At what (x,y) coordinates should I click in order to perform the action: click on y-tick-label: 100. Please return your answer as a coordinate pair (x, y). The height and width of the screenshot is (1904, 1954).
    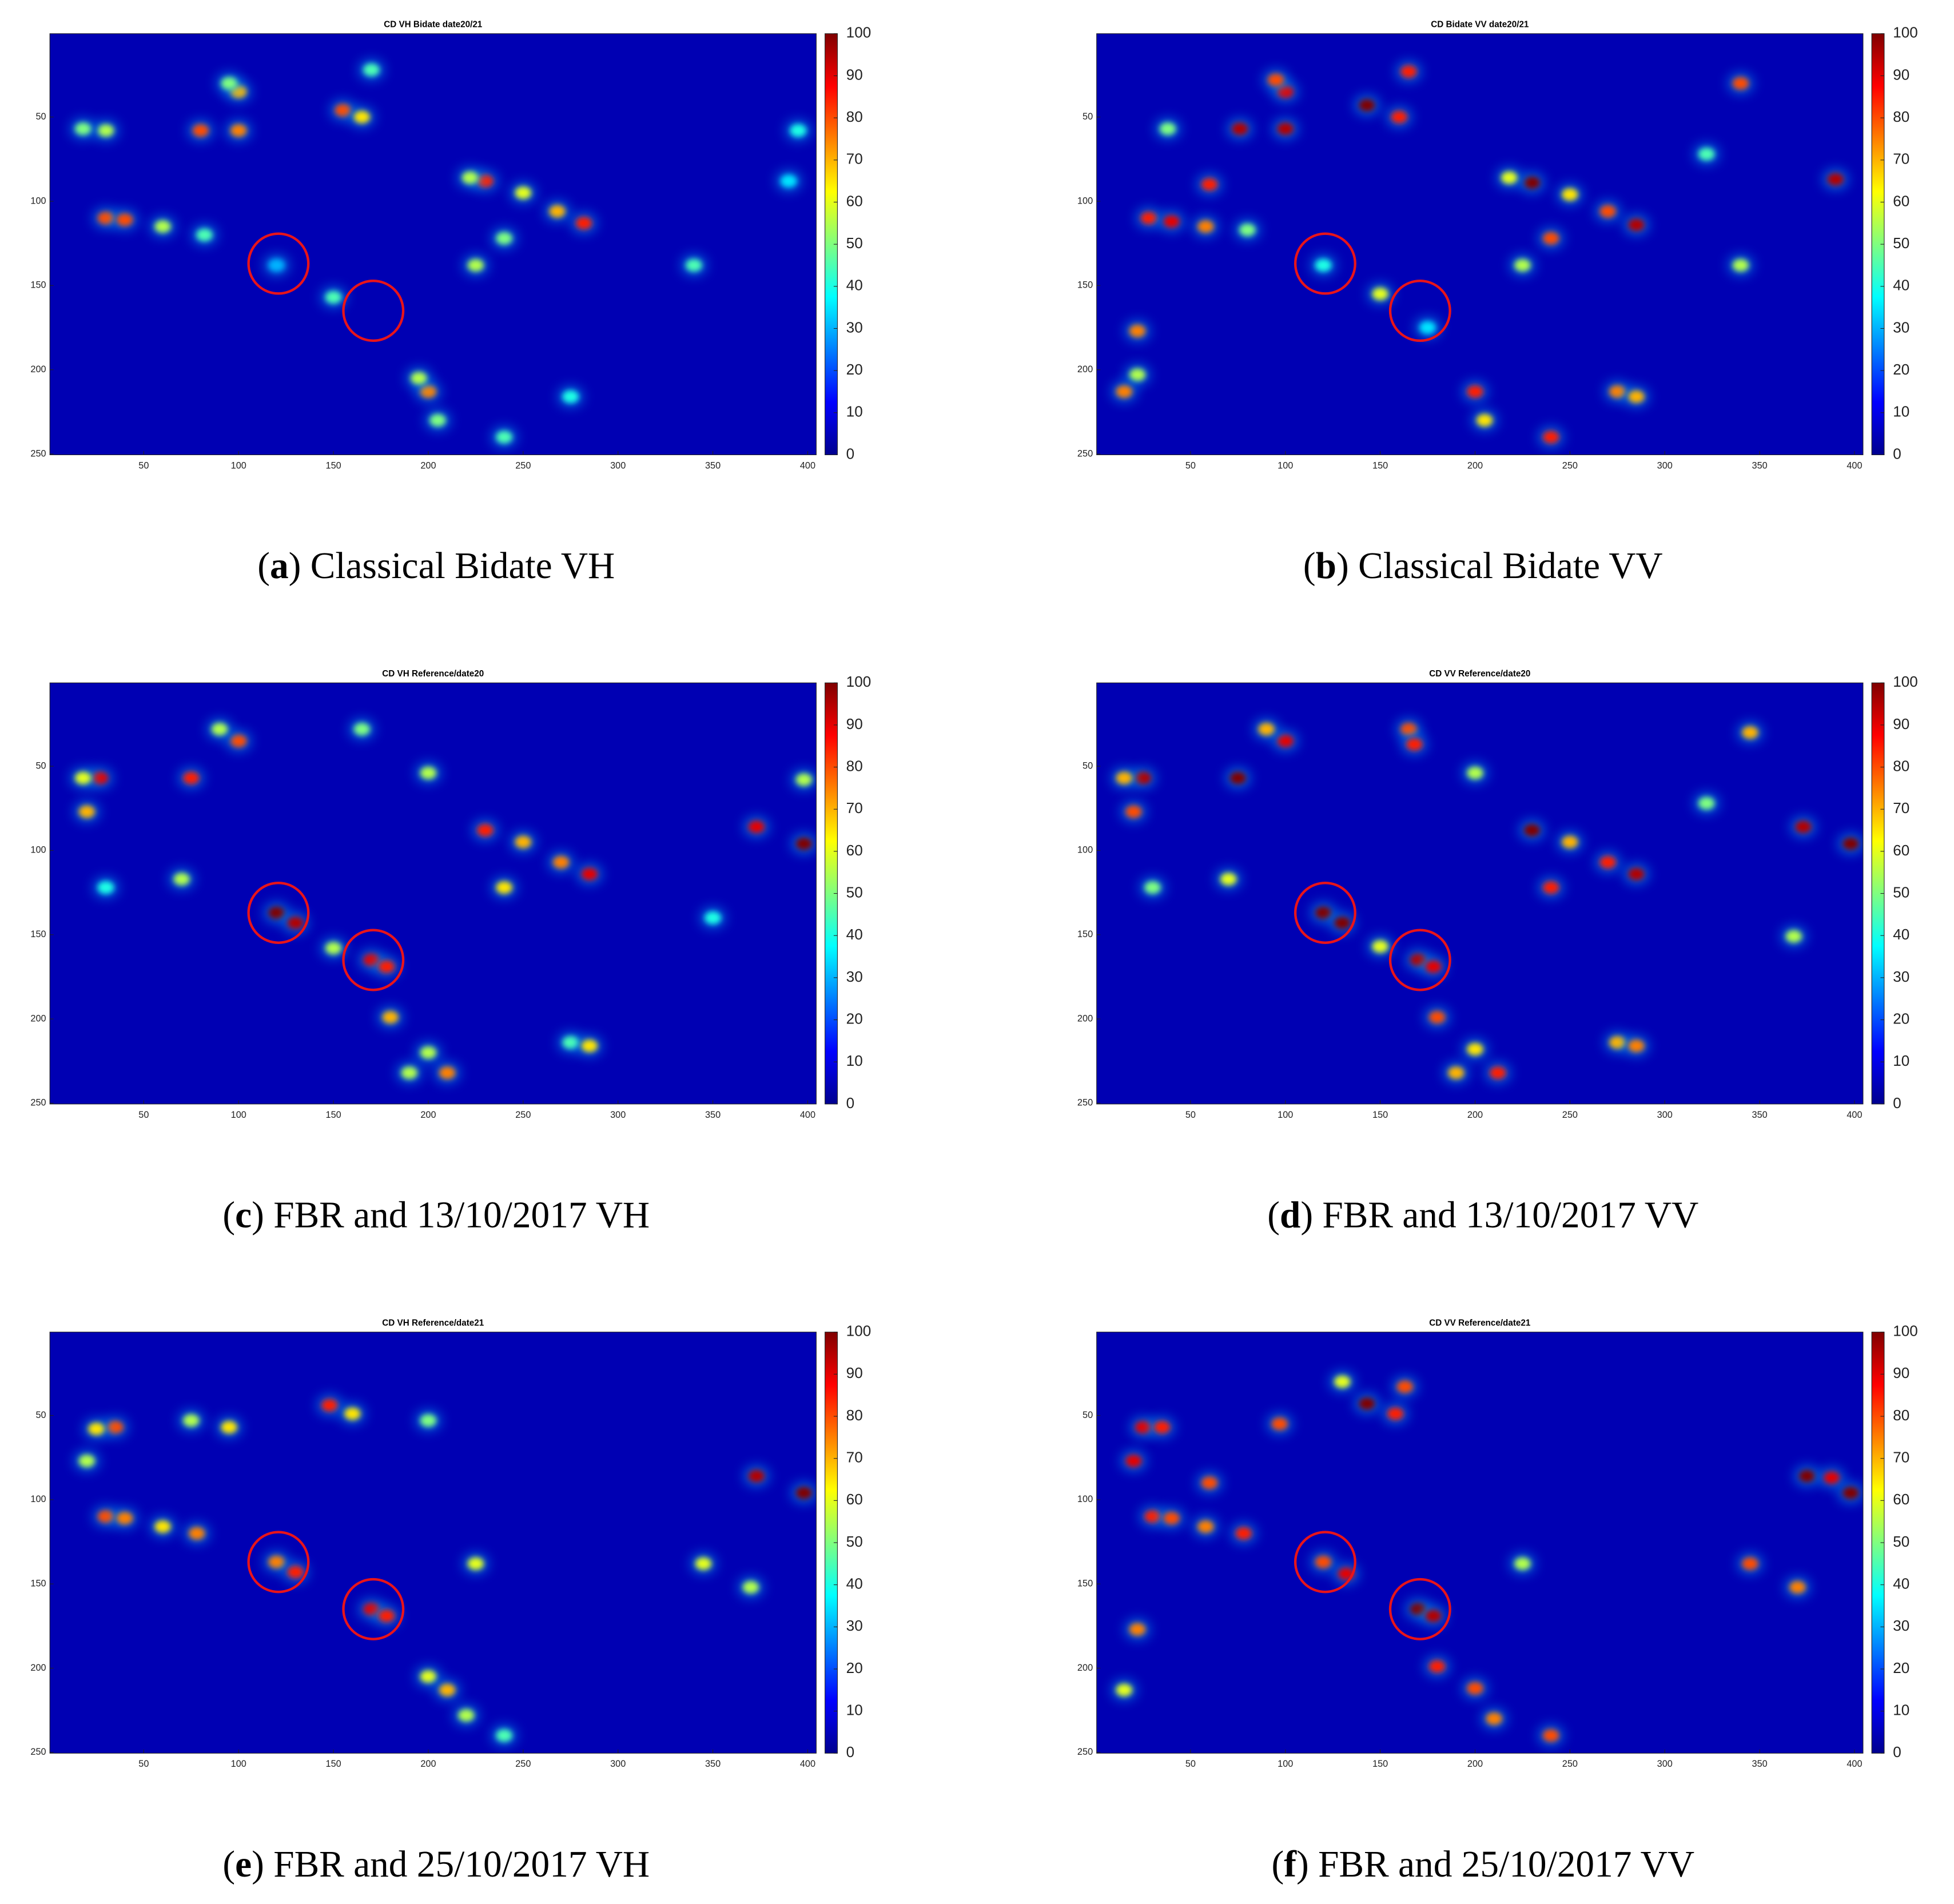
    Looking at the image, I should click on (1085, 1499).